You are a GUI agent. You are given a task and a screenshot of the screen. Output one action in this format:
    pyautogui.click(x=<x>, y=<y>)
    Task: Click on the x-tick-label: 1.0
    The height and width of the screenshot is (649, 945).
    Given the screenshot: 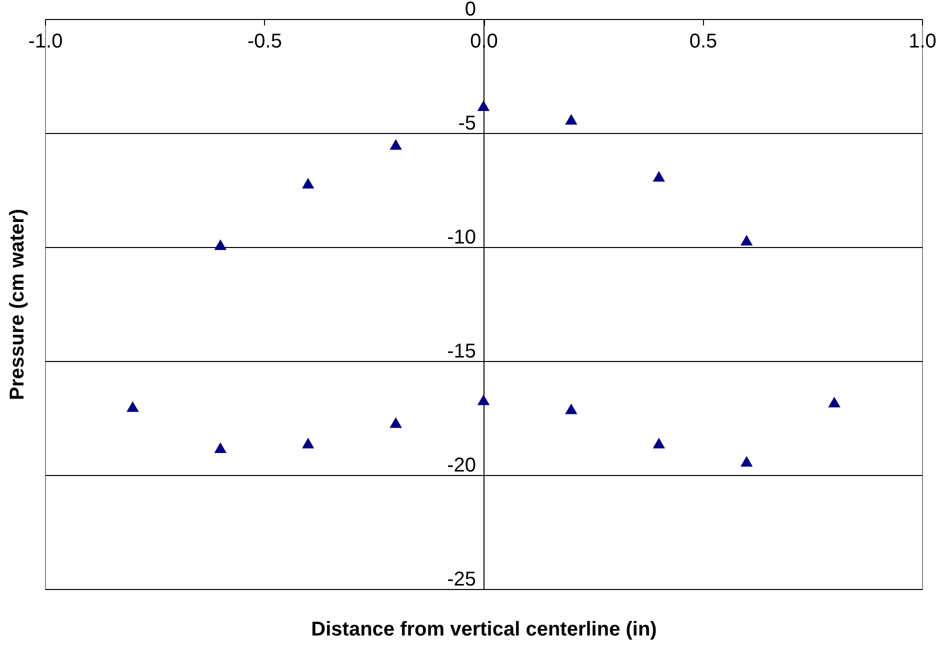 What is the action you would take?
    pyautogui.click(x=922, y=41)
    